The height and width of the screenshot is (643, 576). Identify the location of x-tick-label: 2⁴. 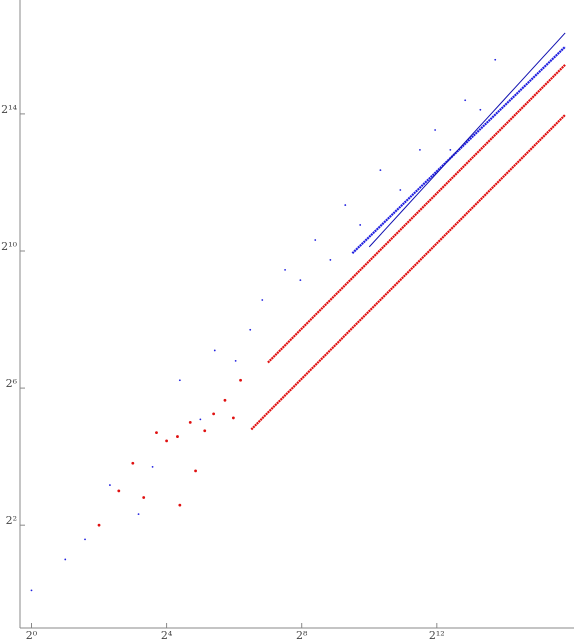
(167, 635).